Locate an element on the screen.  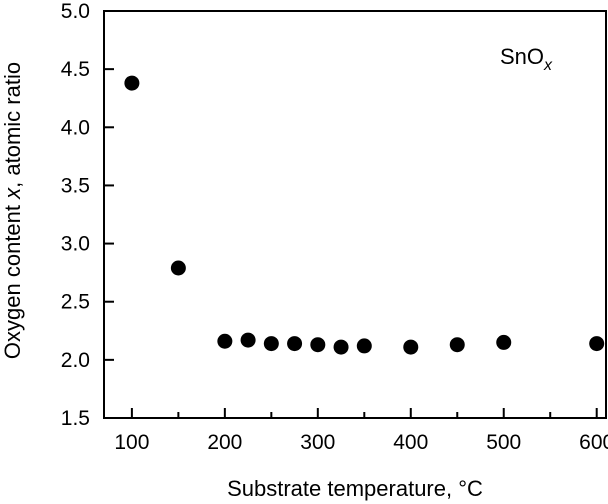
x-tick-label: 400 is located at coordinates (410, 442).